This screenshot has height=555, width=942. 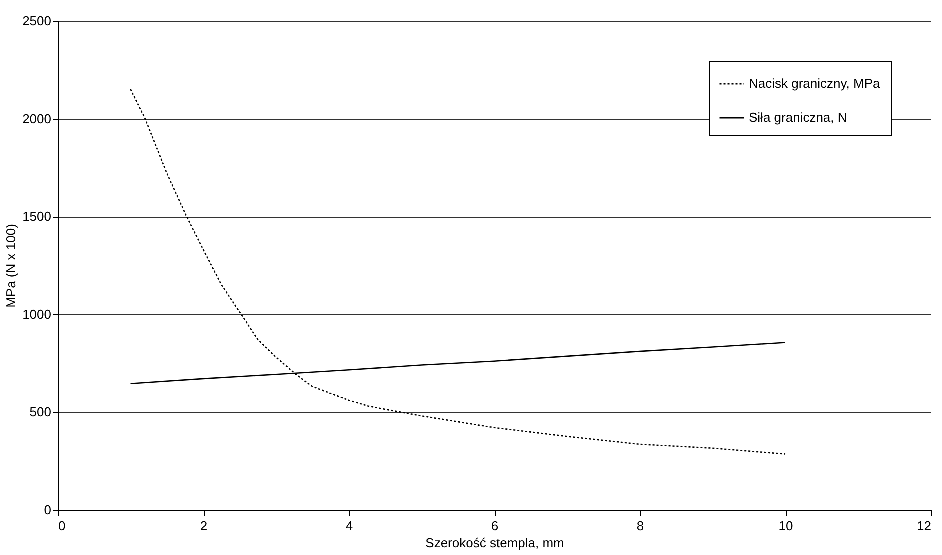 I want to click on y-tick-label: 1000, so click(x=37, y=314).